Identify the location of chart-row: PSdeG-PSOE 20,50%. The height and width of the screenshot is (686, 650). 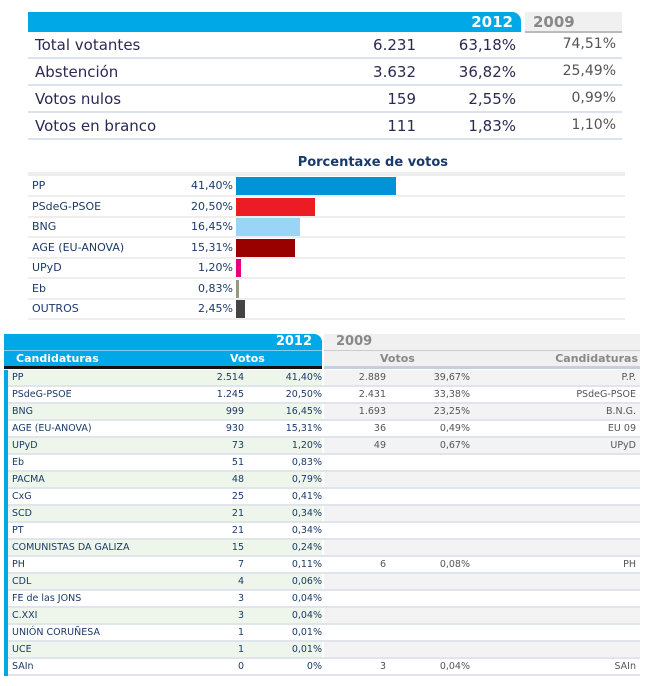
(326, 207).